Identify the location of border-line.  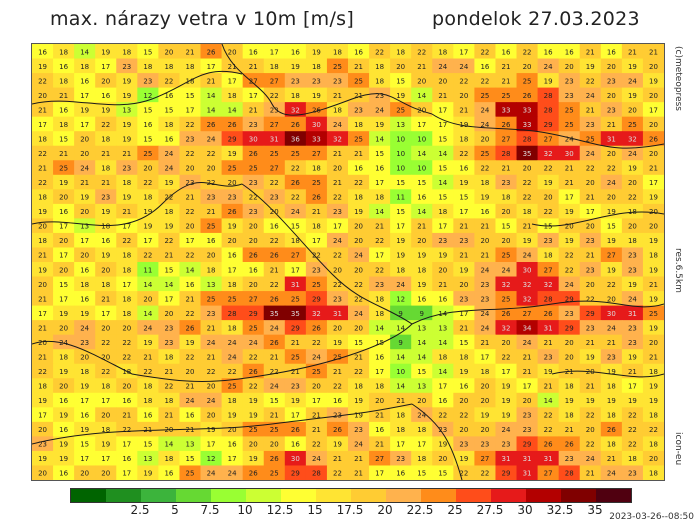
(137, 204).